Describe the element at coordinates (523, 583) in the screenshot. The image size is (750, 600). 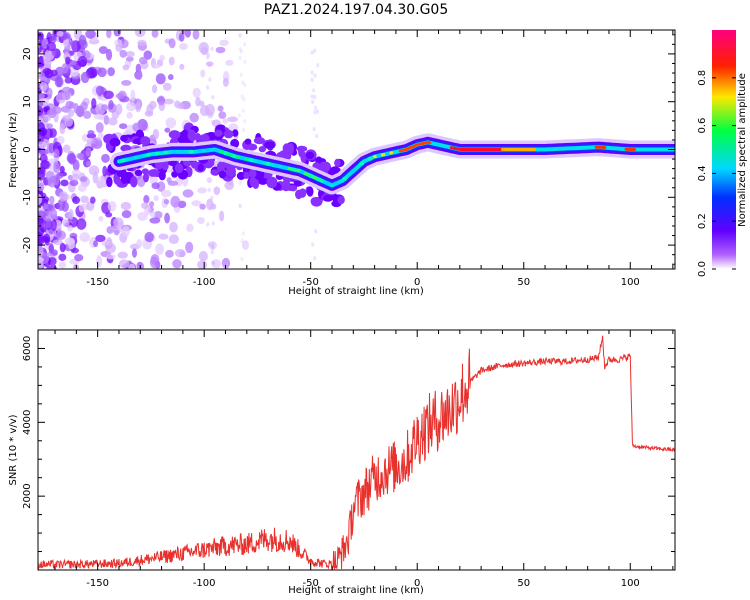
I see `snr-x-tick-label: 50` at that location.